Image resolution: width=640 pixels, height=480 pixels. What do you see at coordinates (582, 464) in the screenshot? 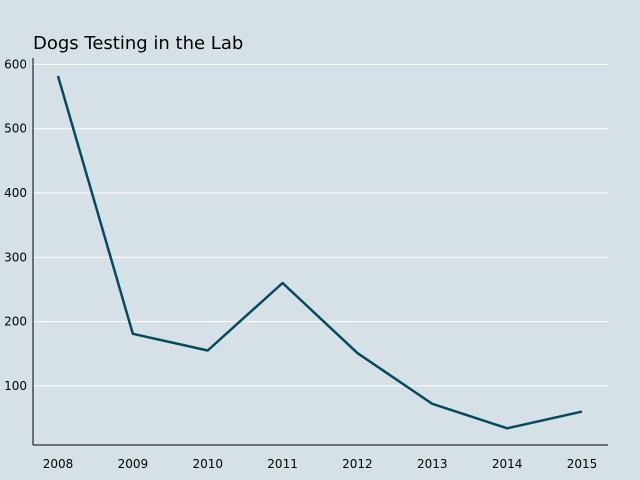
I see `x-tick-label: 2015` at bounding box center [582, 464].